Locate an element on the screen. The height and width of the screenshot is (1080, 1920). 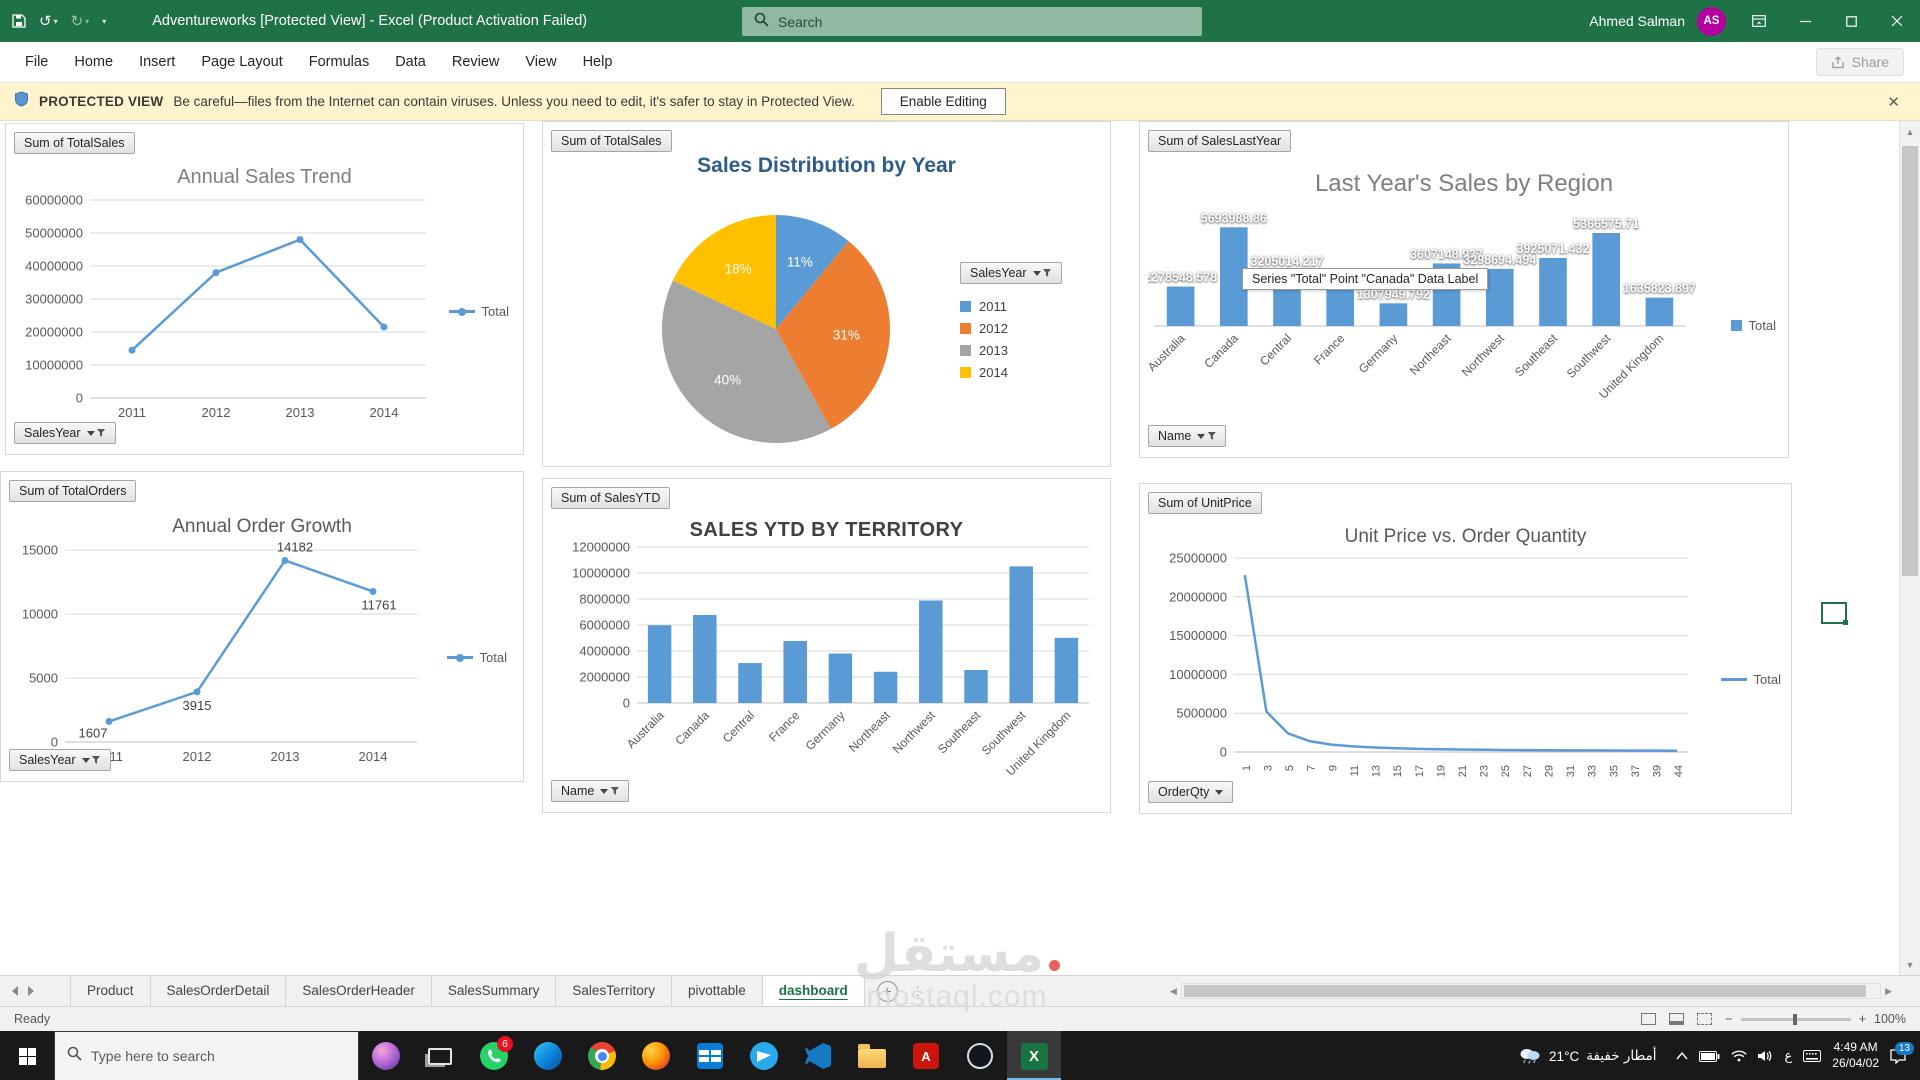
battery-icon is located at coordinates (1709, 1056).